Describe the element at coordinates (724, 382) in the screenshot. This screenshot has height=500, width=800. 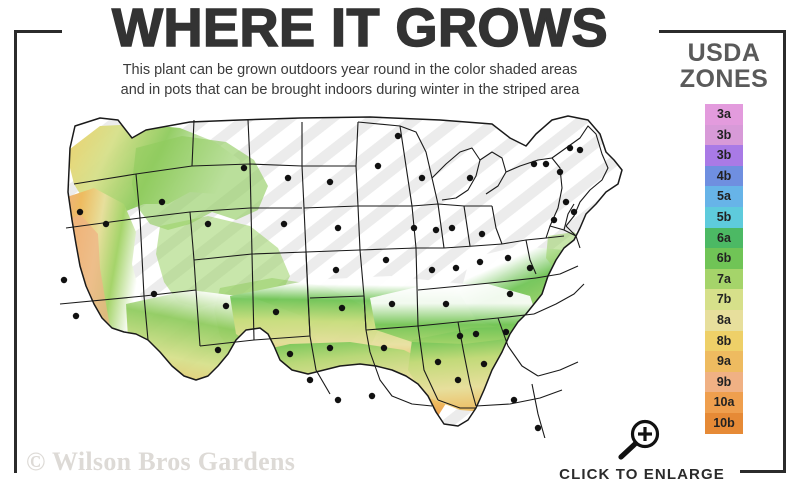
I see `legend-zone-swatch-9b-13: 9b` at that location.